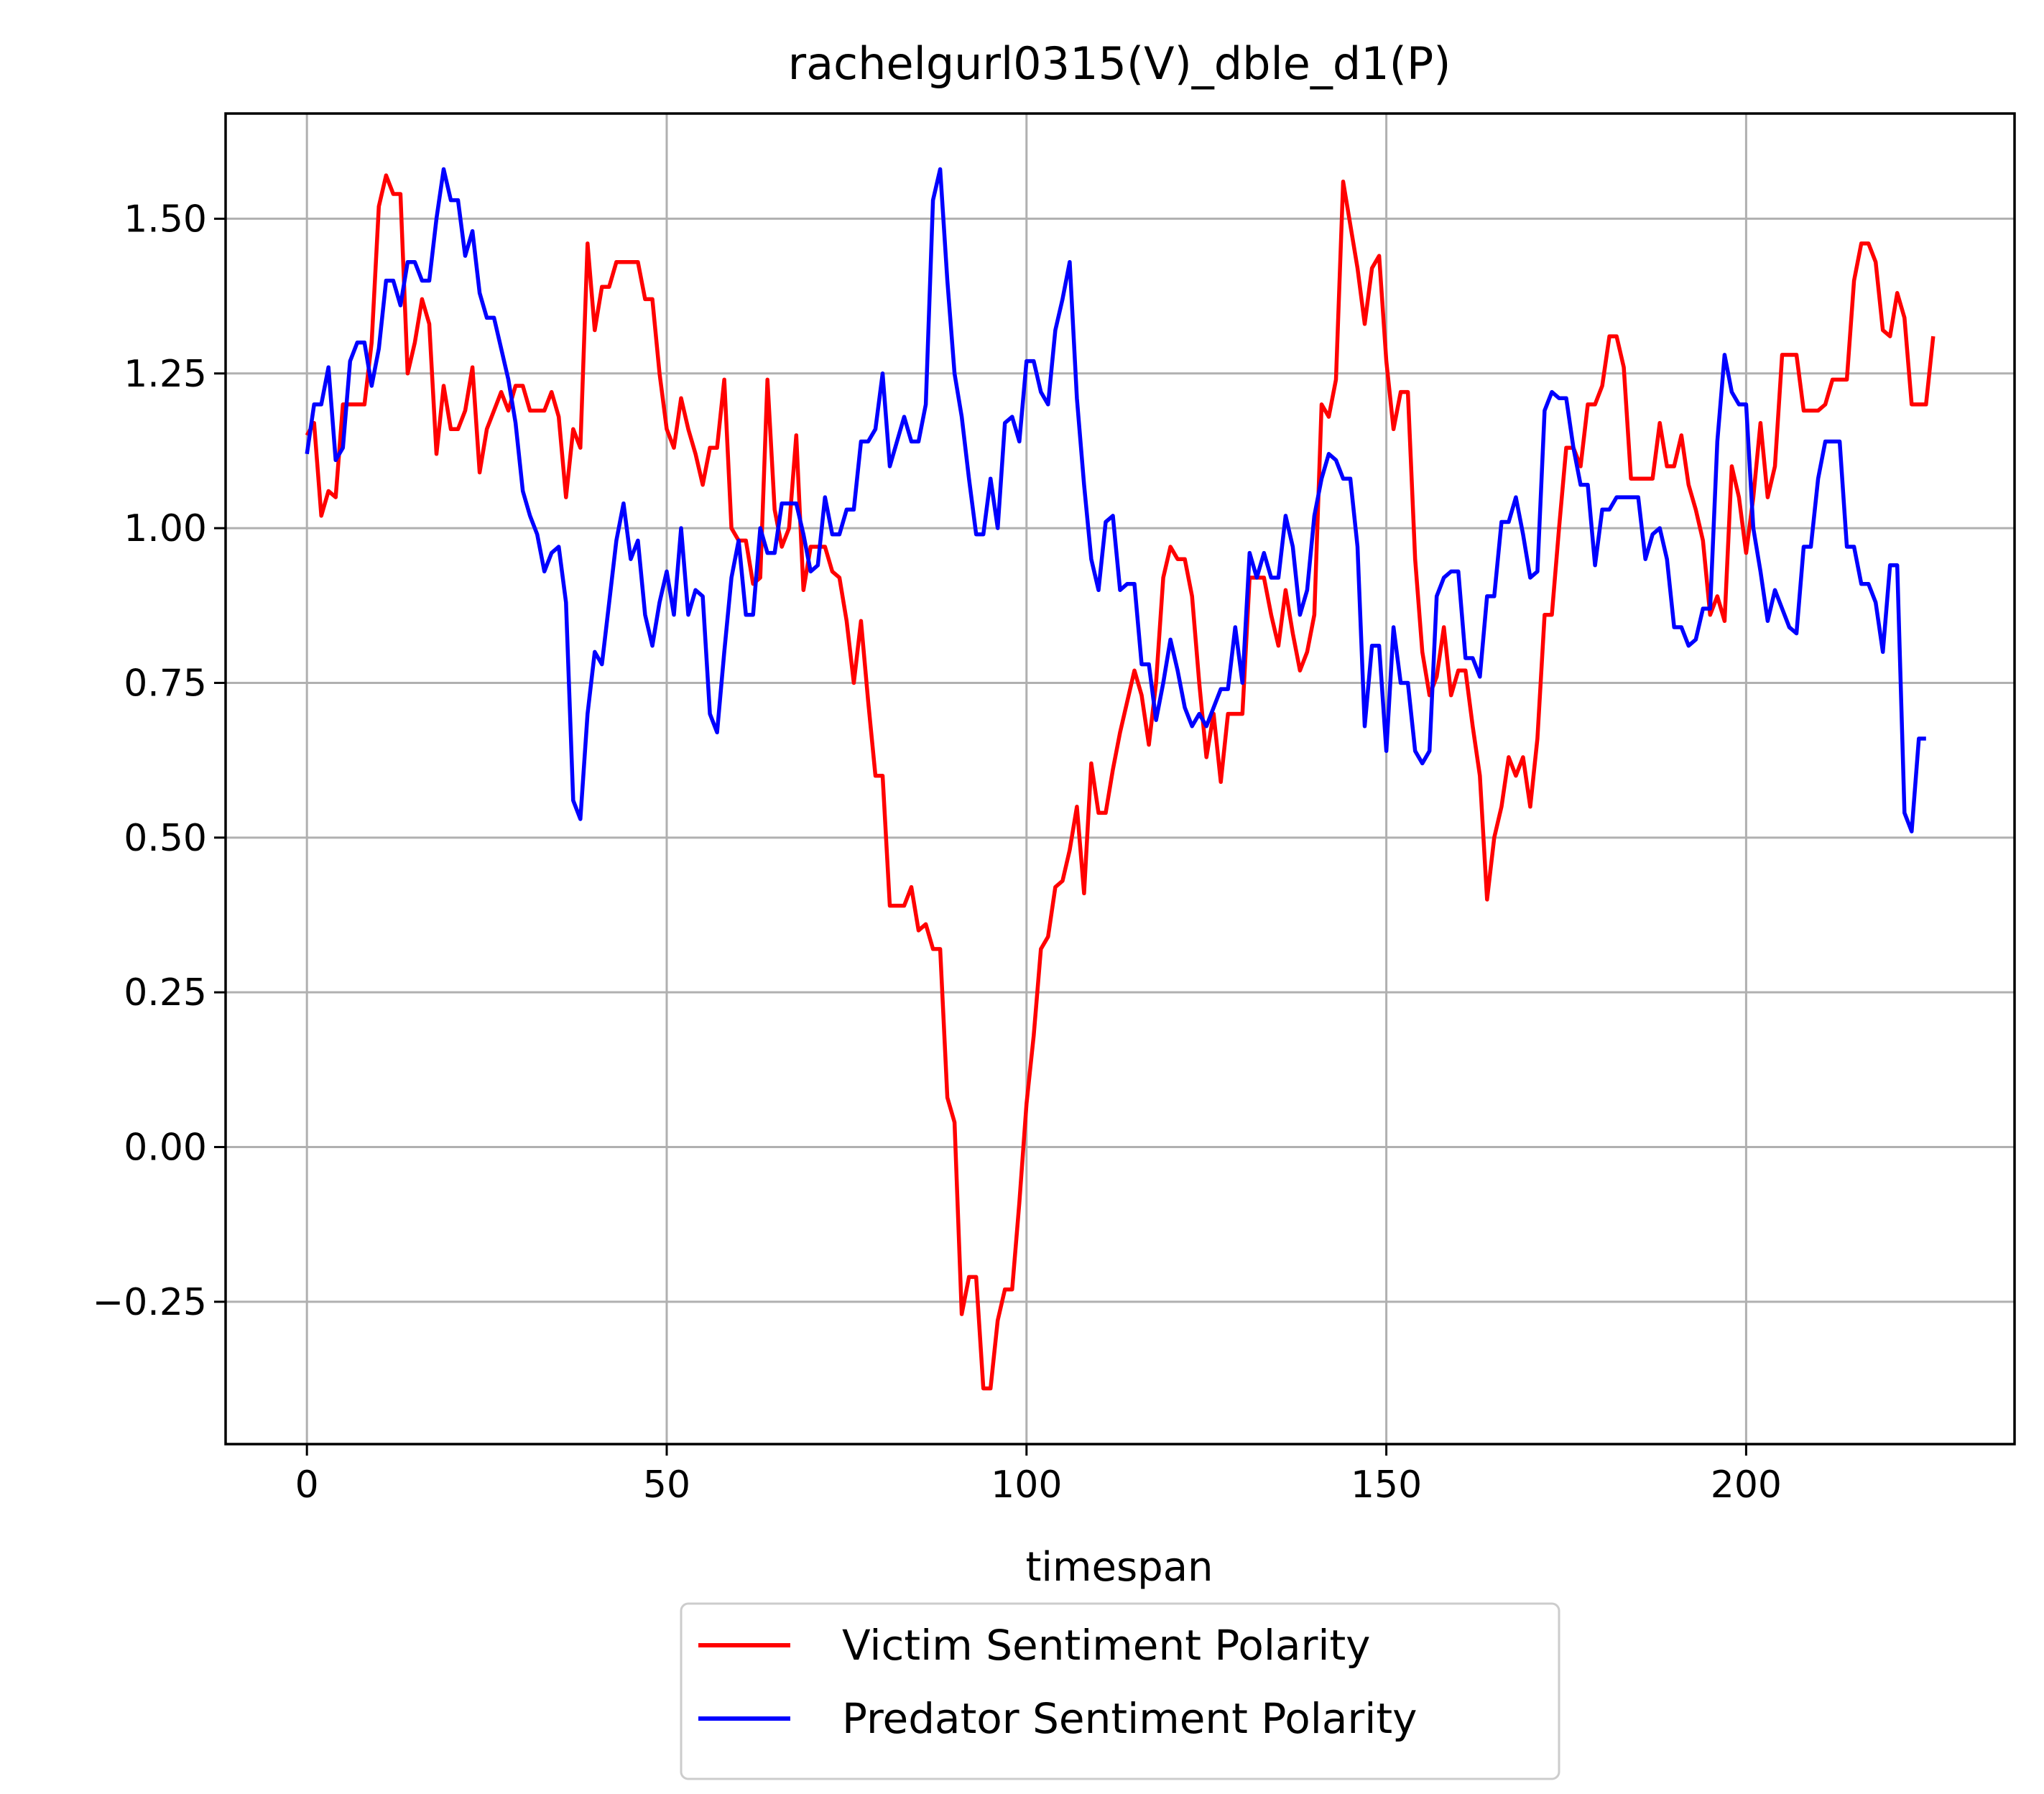 This screenshot has height=1794, width=2044. I want to click on legend-label-victim: Victim Sentiment Polarity, so click(1106, 1645).